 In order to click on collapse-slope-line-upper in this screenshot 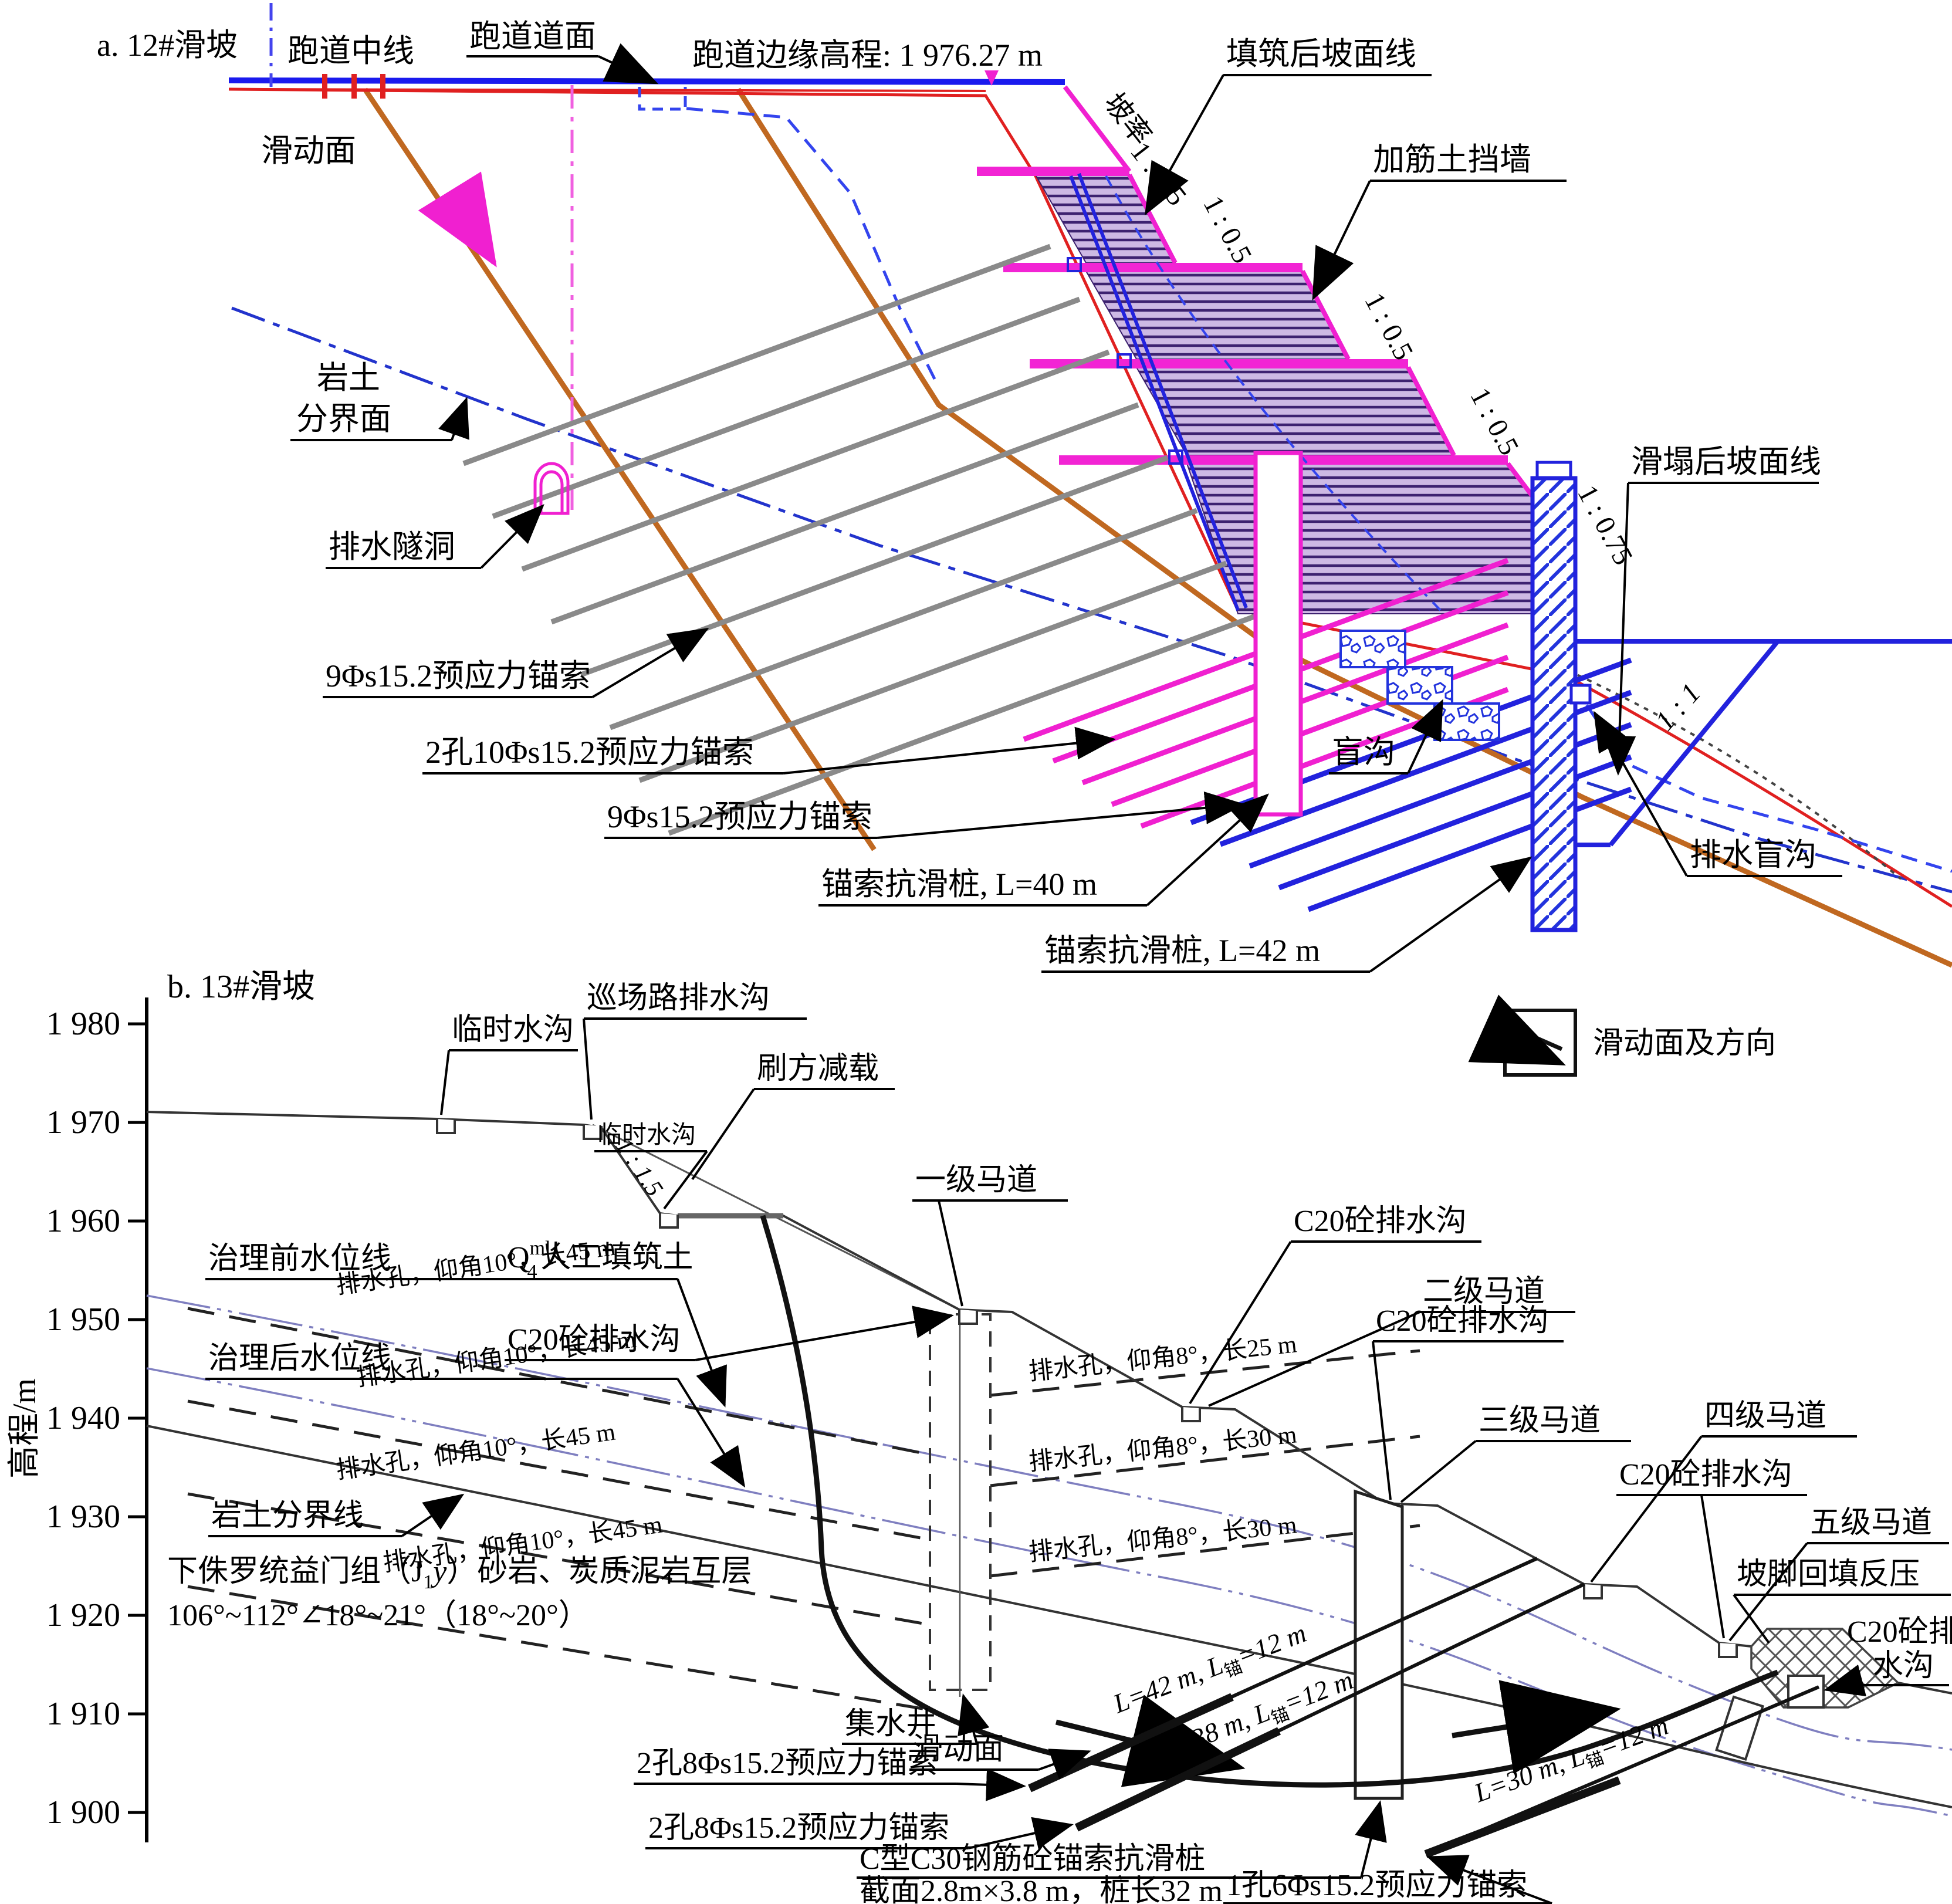, I will do `click(813, 247)`.